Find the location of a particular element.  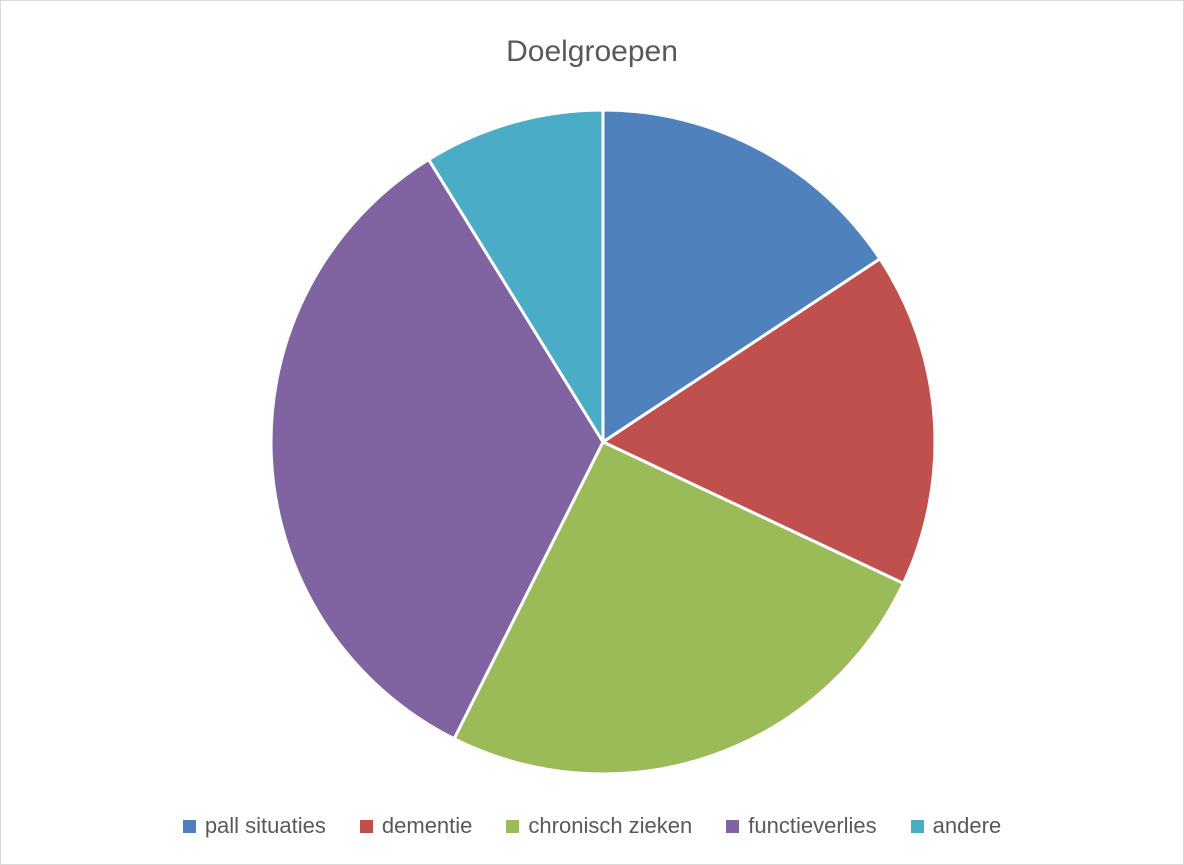

legend-item-andere: andere is located at coordinates (956, 826).